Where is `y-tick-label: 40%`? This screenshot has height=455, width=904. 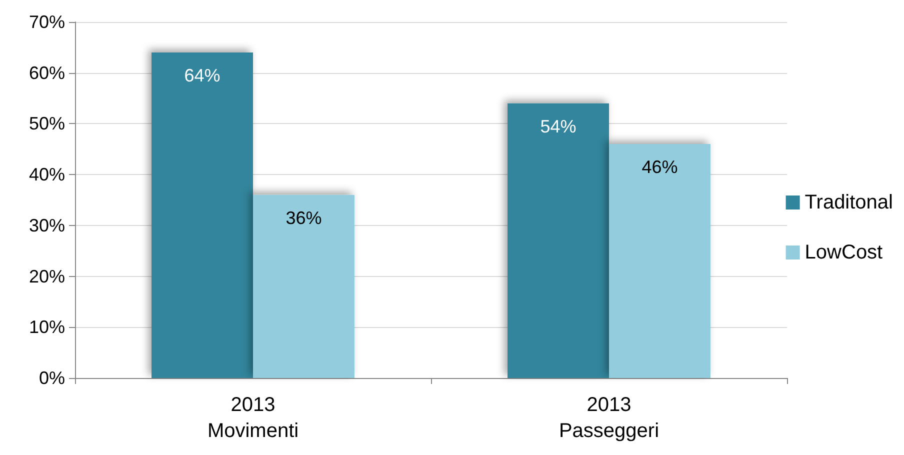
y-tick-label: 40% is located at coordinates (46, 174).